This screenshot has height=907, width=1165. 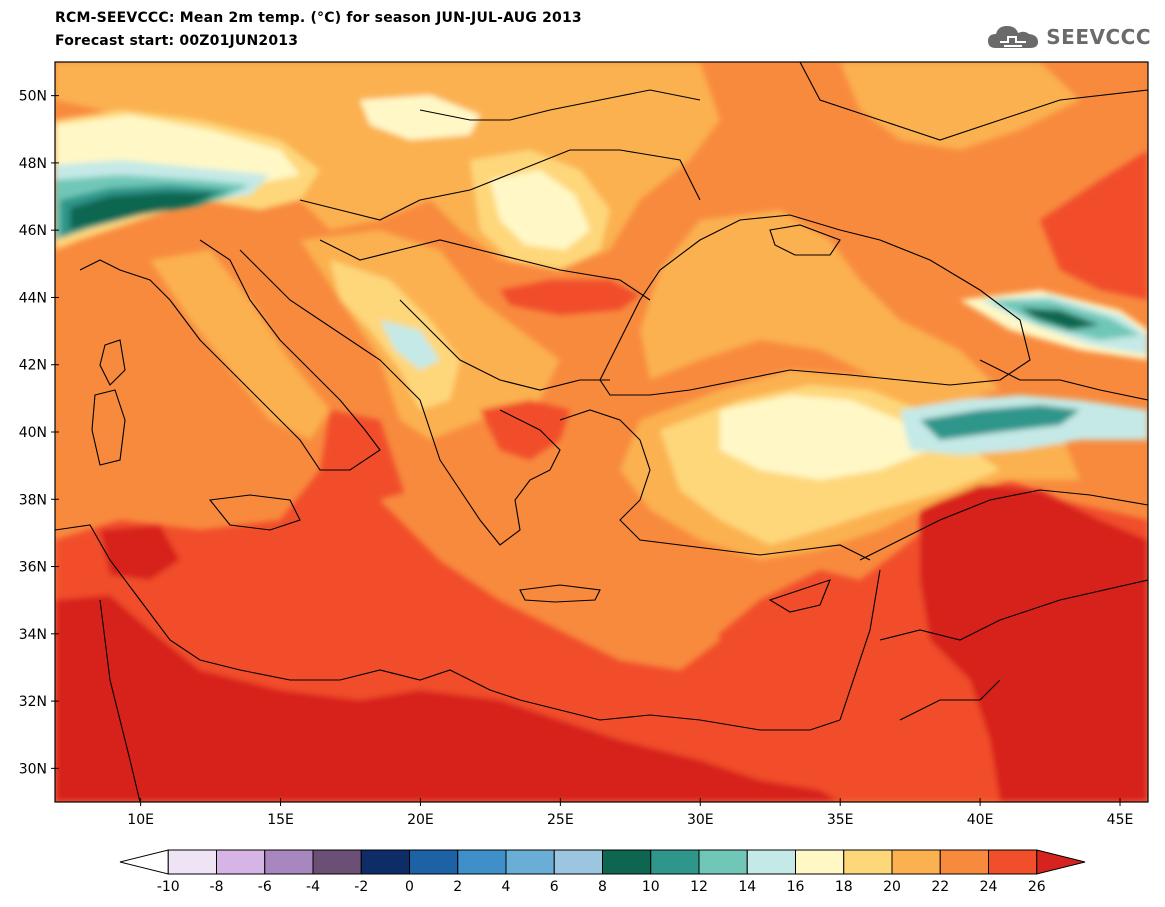 What do you see at coordinates (33, 702) in the screenshot?
I see `lat-label: 32N` at bounding box center [33, 702].